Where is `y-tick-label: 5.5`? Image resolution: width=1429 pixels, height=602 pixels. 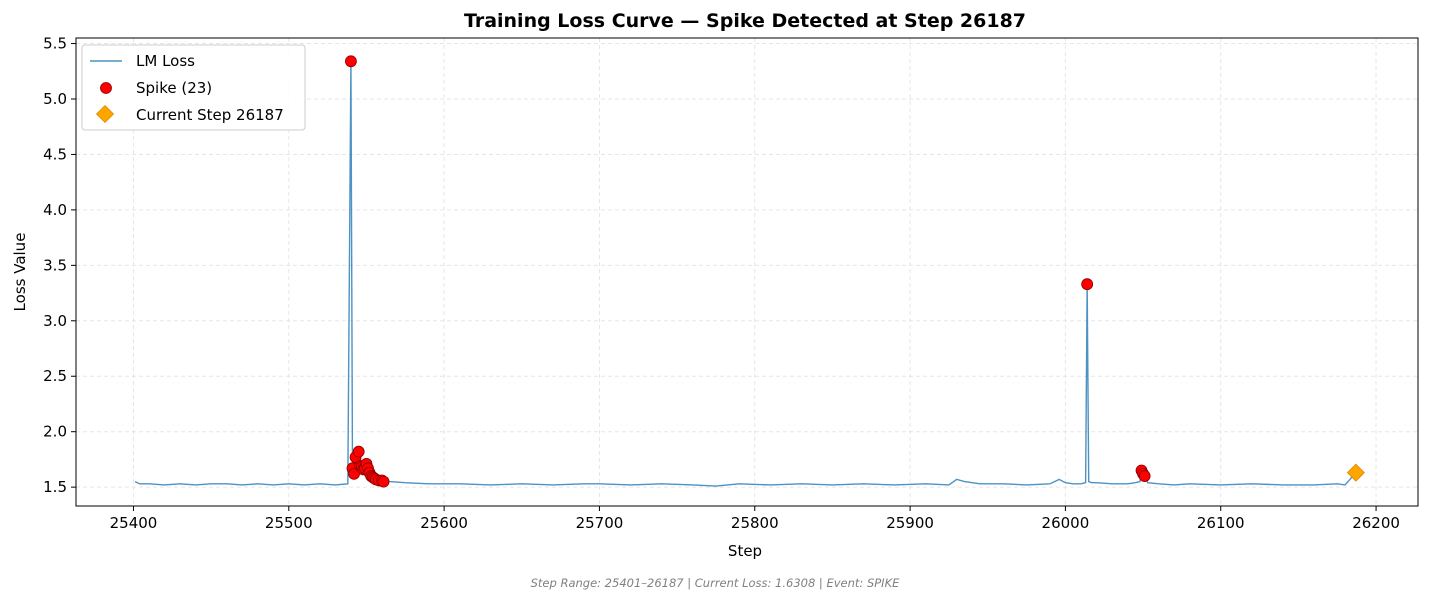 y-tick-label: 5.5 is located at coordinates (55, 44).